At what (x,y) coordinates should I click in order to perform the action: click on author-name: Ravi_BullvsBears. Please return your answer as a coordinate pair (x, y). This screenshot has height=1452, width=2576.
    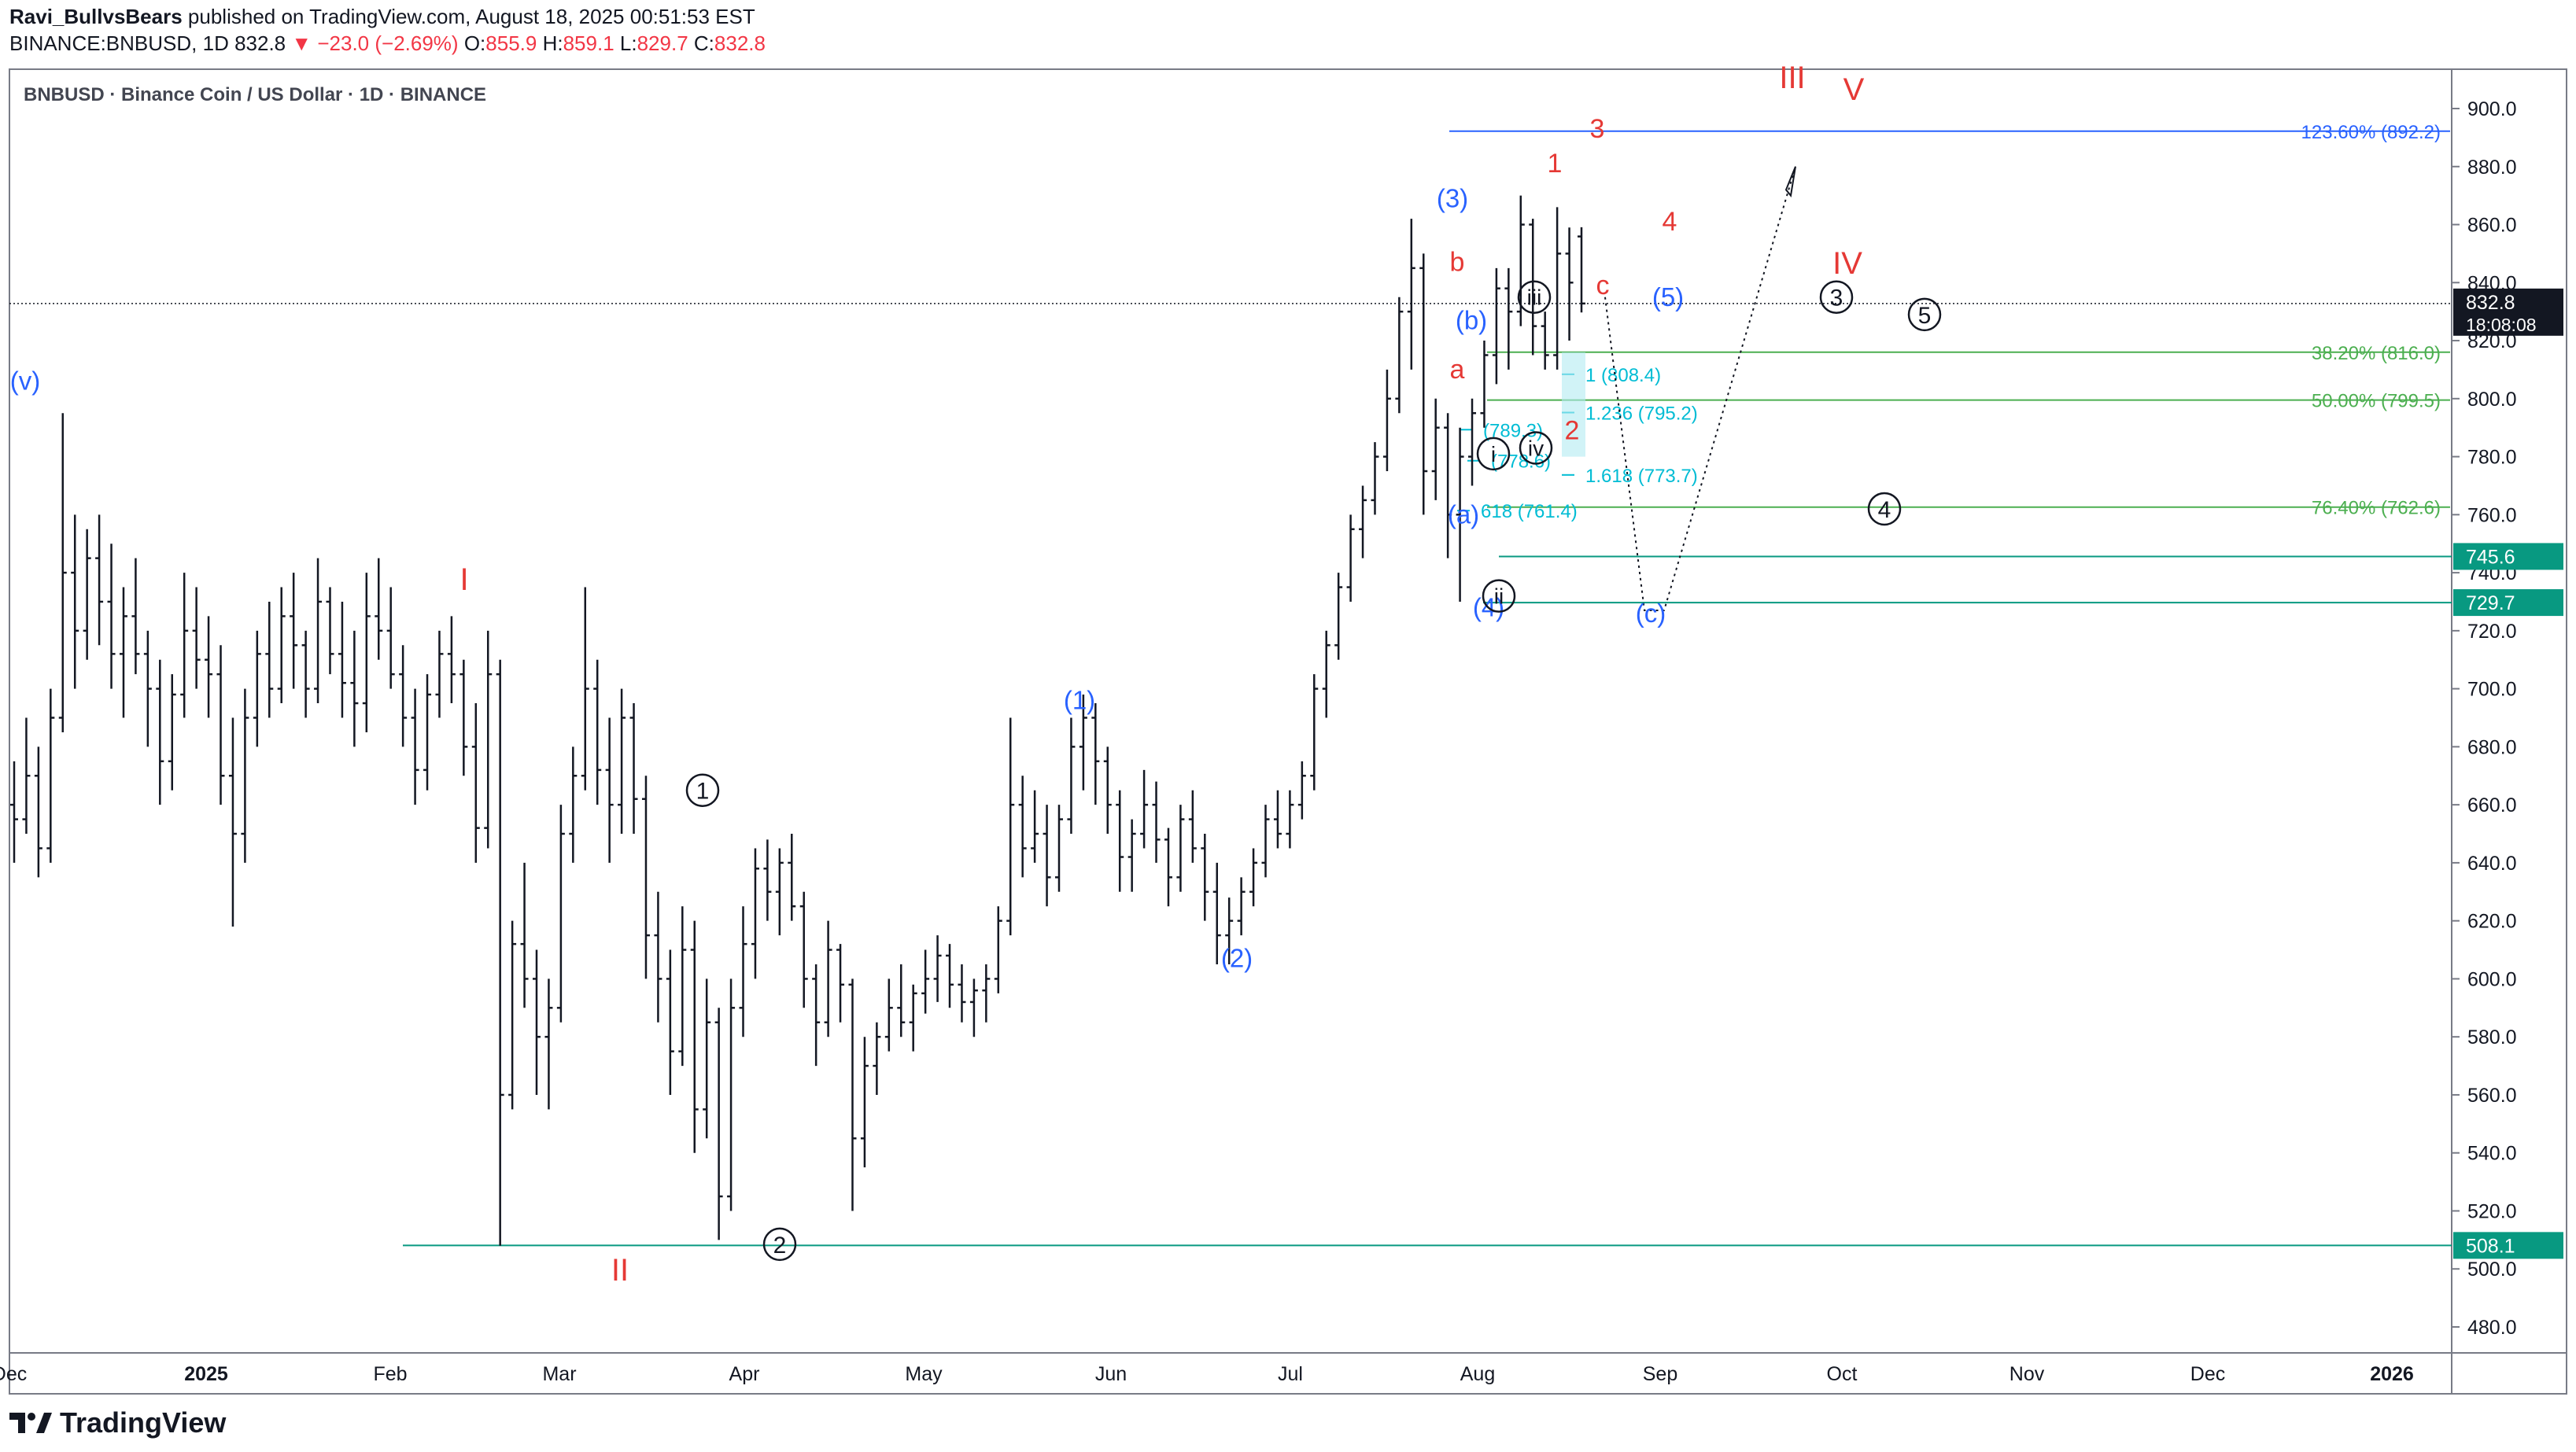
    Looking at the image, I should click on (96, 16).